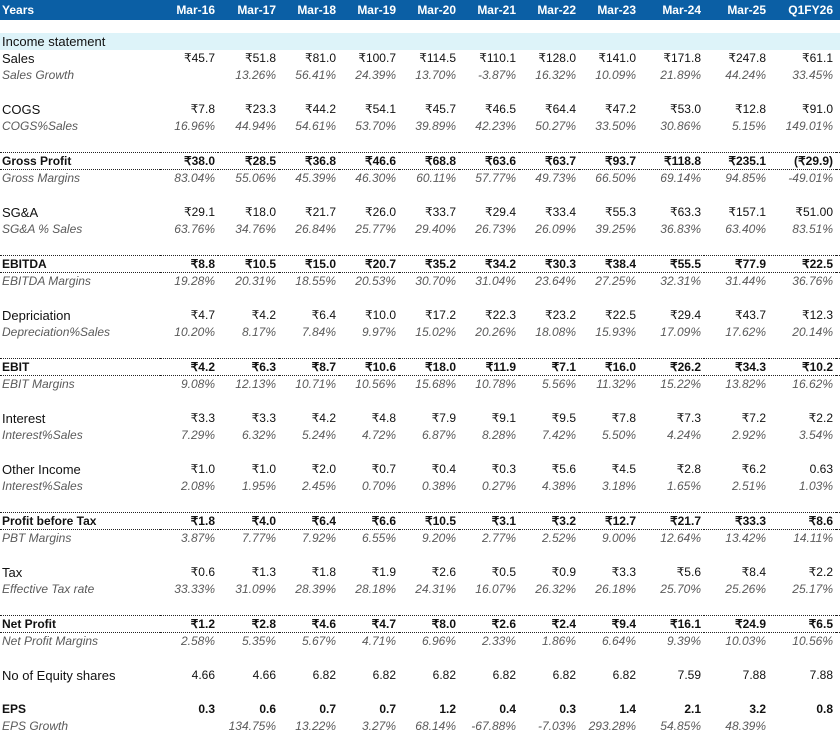 This screenshot has height=735, width=840. Describe the element at coordinates (248, 161) in the screenshot. I see `value-cell: ₹28.5` at that location.